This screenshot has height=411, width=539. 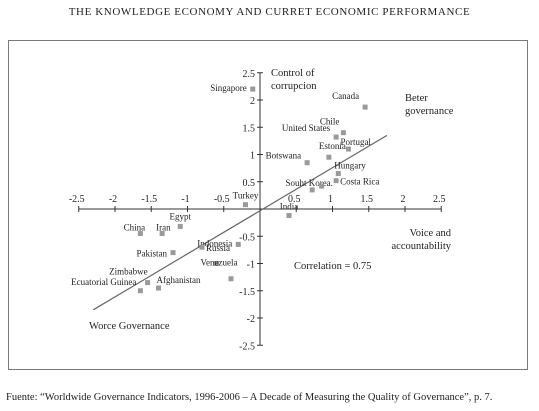 What do you see at coordinates (251, 319) in the screenshot?
I see `y-tick-label: -2` at bounding box center [251, 319].